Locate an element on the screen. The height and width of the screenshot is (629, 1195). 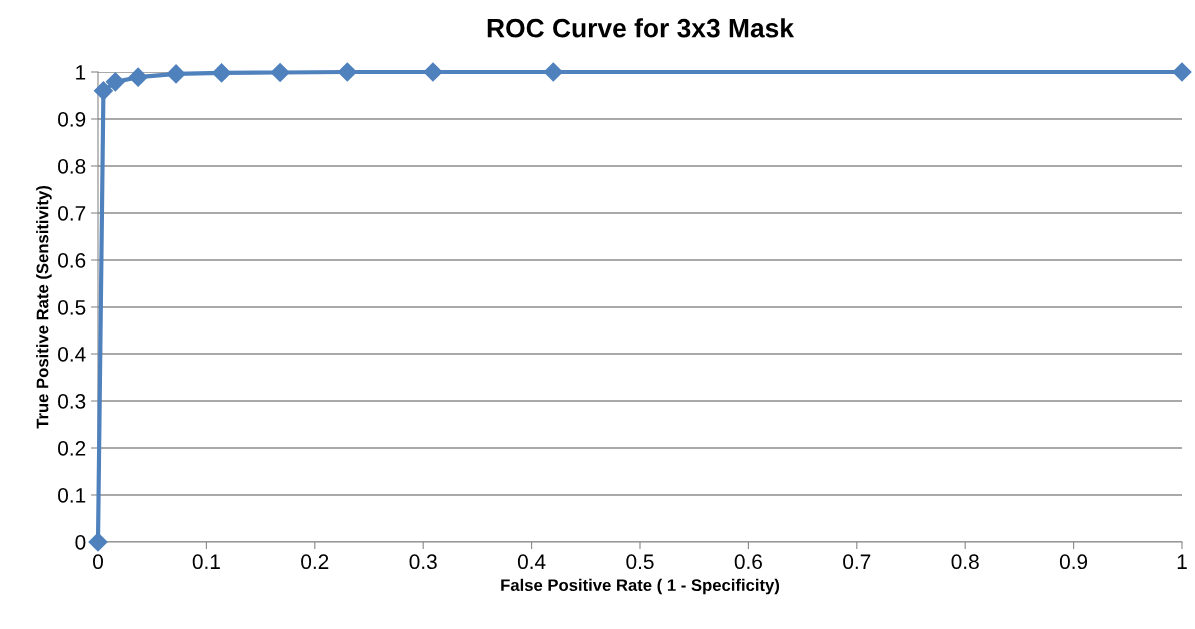
x-tick-label: 0.4 is located at coordinates (531, 562).